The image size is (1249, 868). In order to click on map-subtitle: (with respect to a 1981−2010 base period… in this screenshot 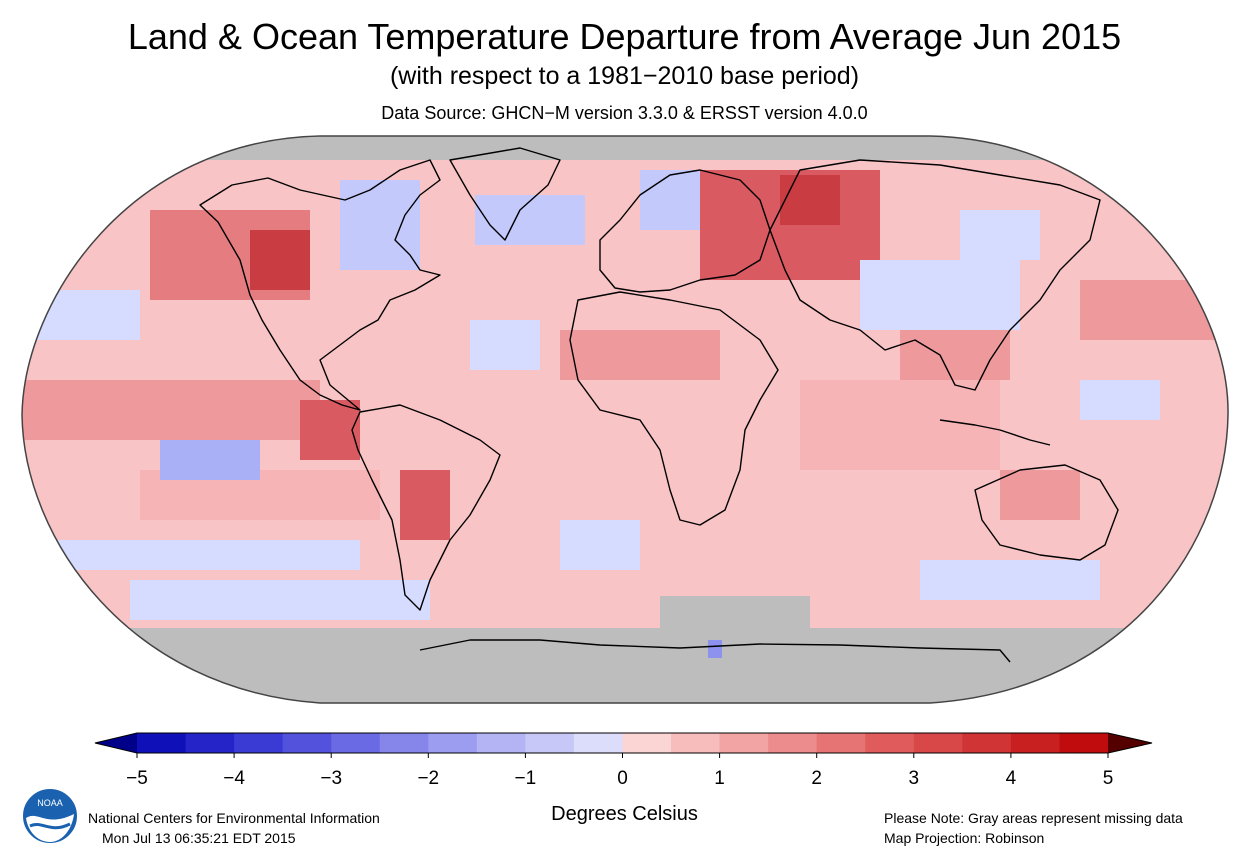, I will do `click(624, 76)`.